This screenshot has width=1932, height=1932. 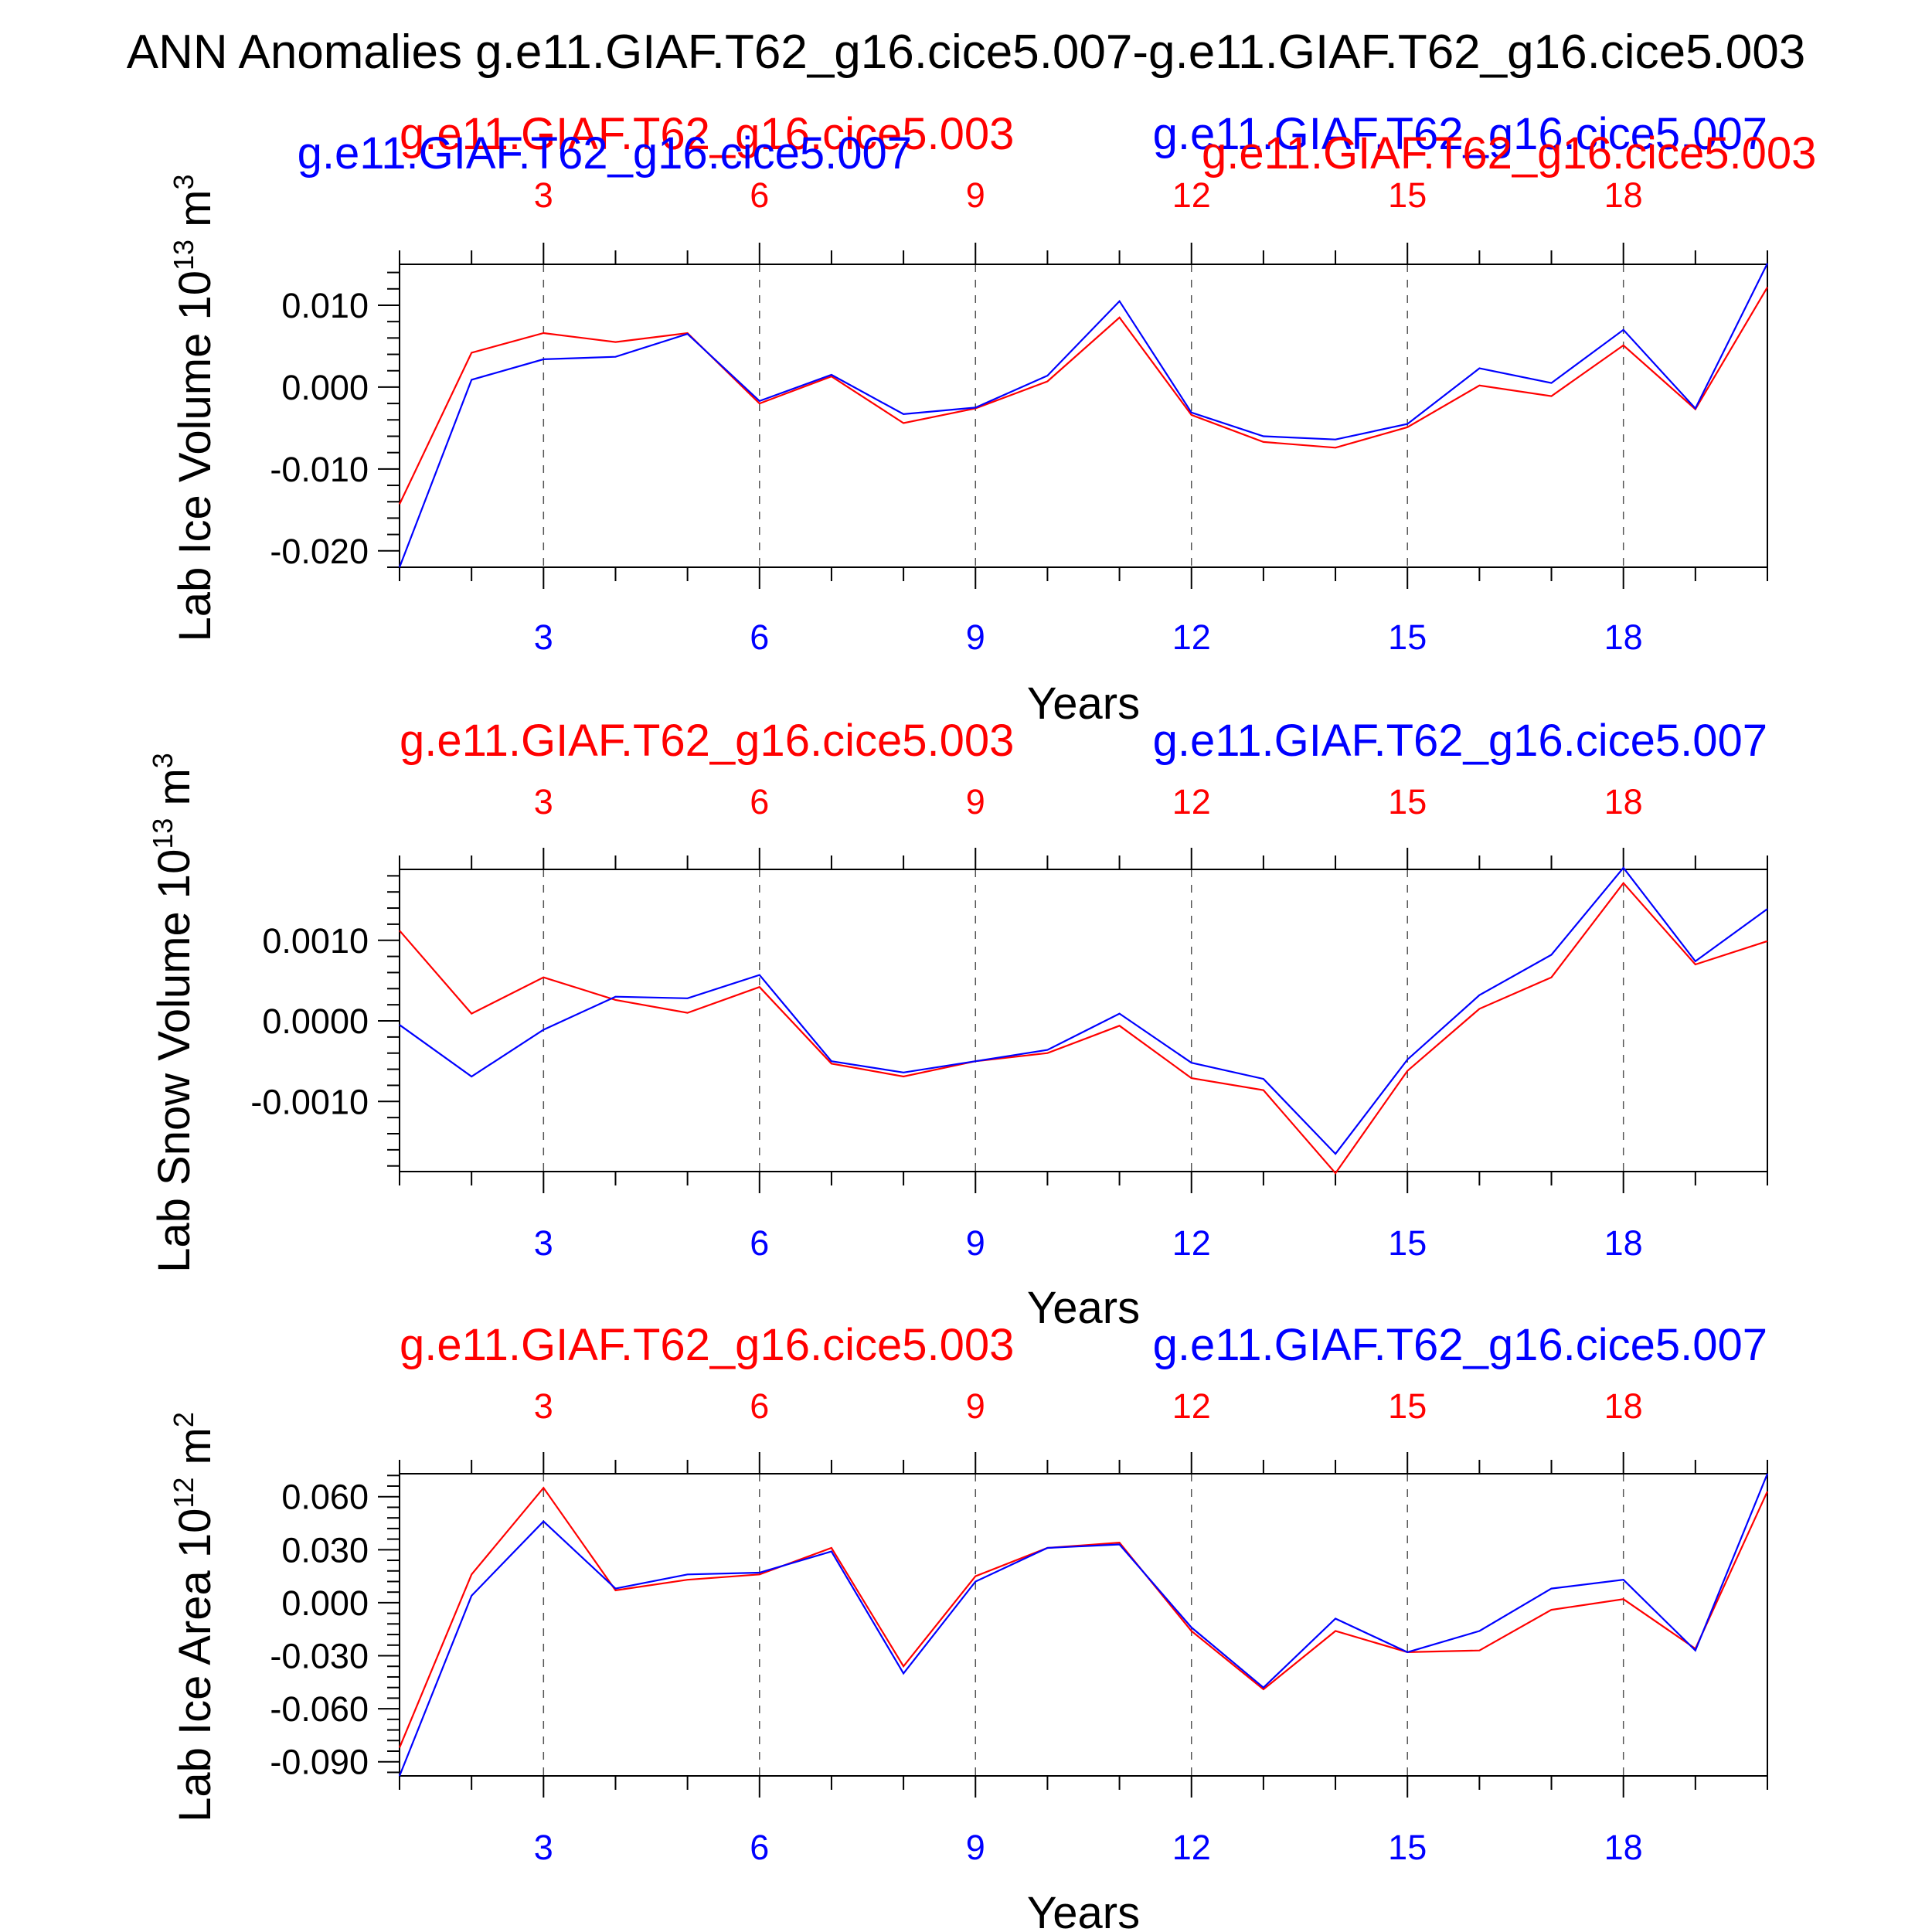 What do you see at coordinates (195, 1666) in the screenshot?
I see `y-label-text: Lab Ice Area 10` at bounding box center [195, 1666].